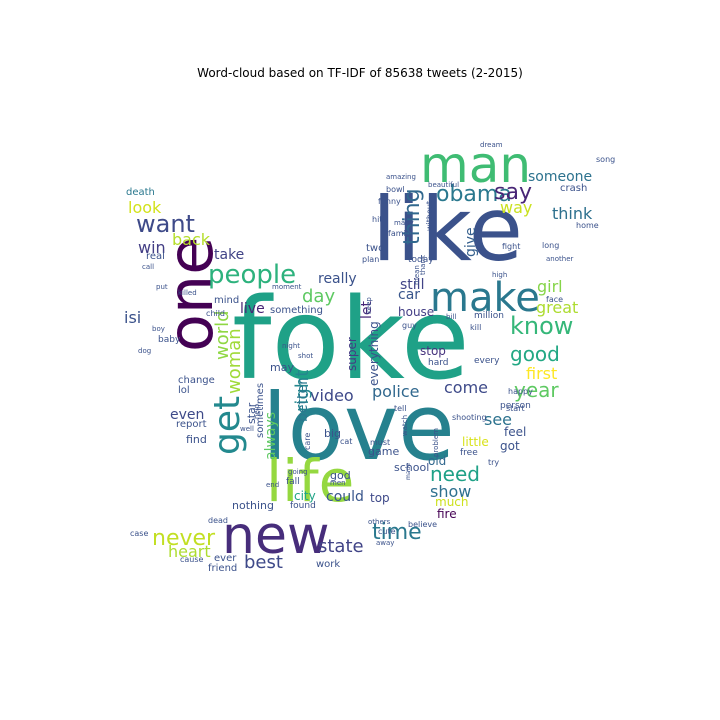 This screenshot has width=720, height=720. Describe the element at coordinates (338, 483) in the screenshot. I see `cloud-word: men` at that location.